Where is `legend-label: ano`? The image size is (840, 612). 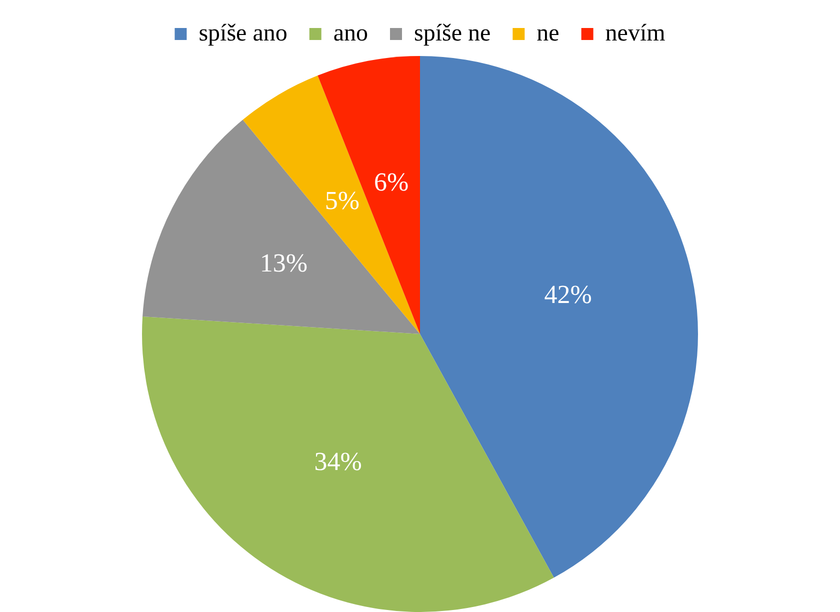 legend-label: ano is located at coordinates (350, 33).